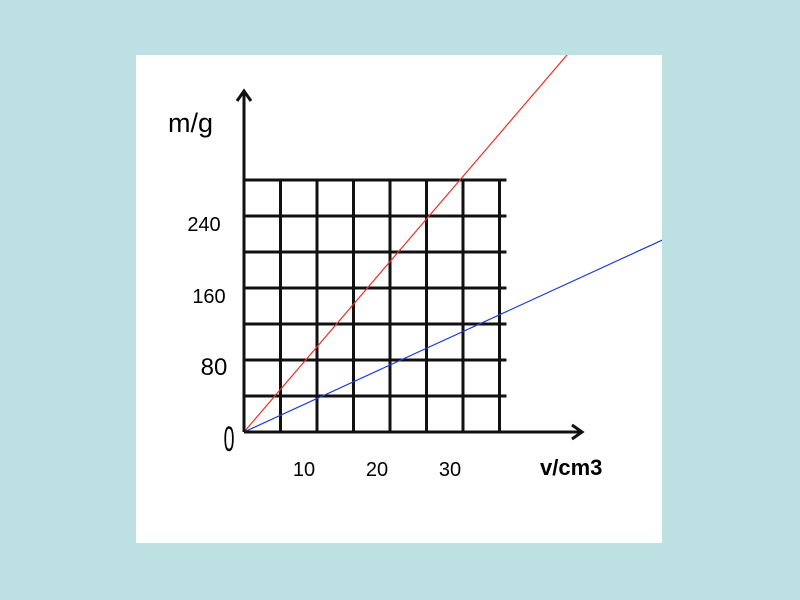  I want to click on x-tick-label: 20, so click(377, 470).